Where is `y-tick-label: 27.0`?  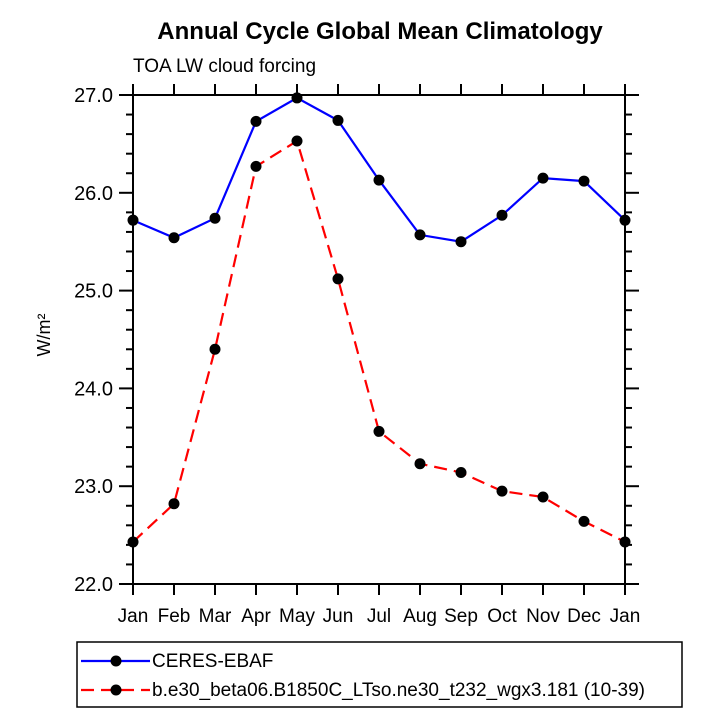
y-tick-label: 27.0 is located at coordinates (93, 96).